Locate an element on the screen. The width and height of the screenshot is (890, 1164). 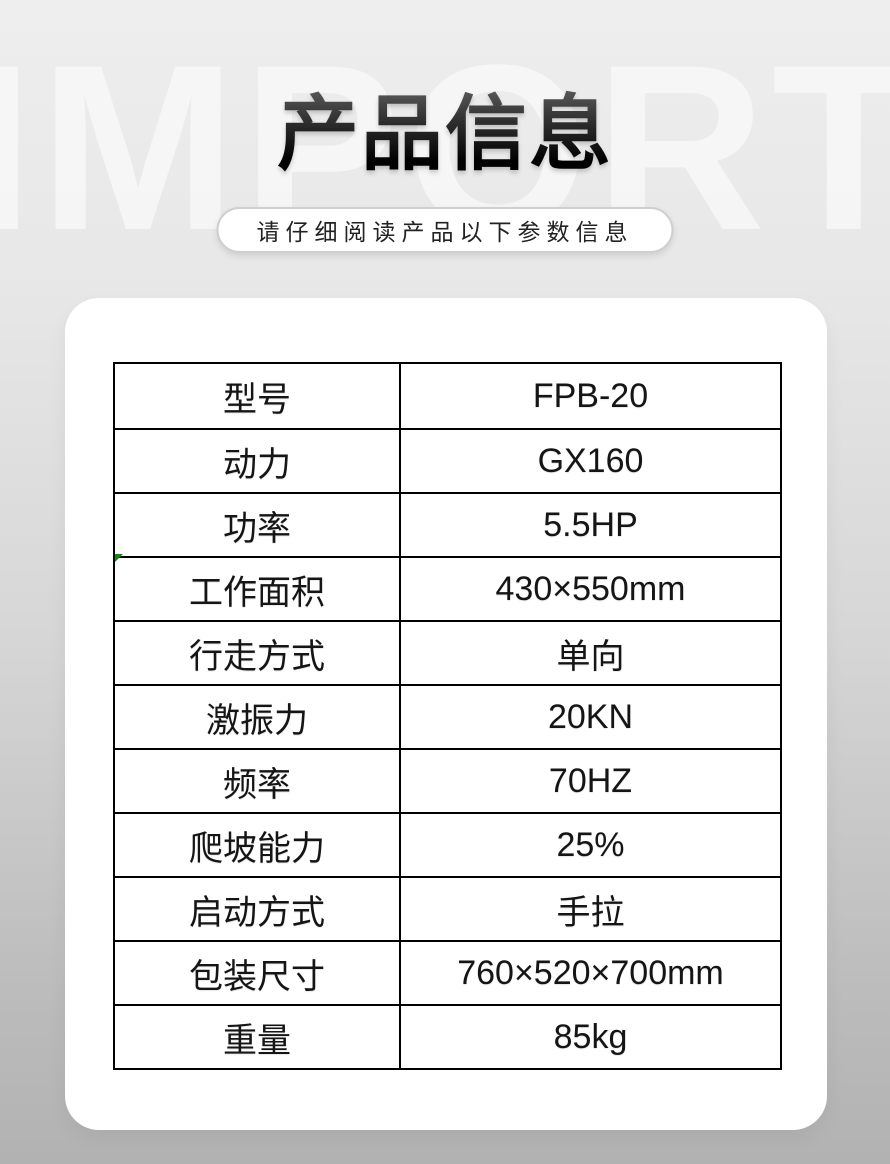
row-label: 包装尺寸 is located at coordinates (258, 973).